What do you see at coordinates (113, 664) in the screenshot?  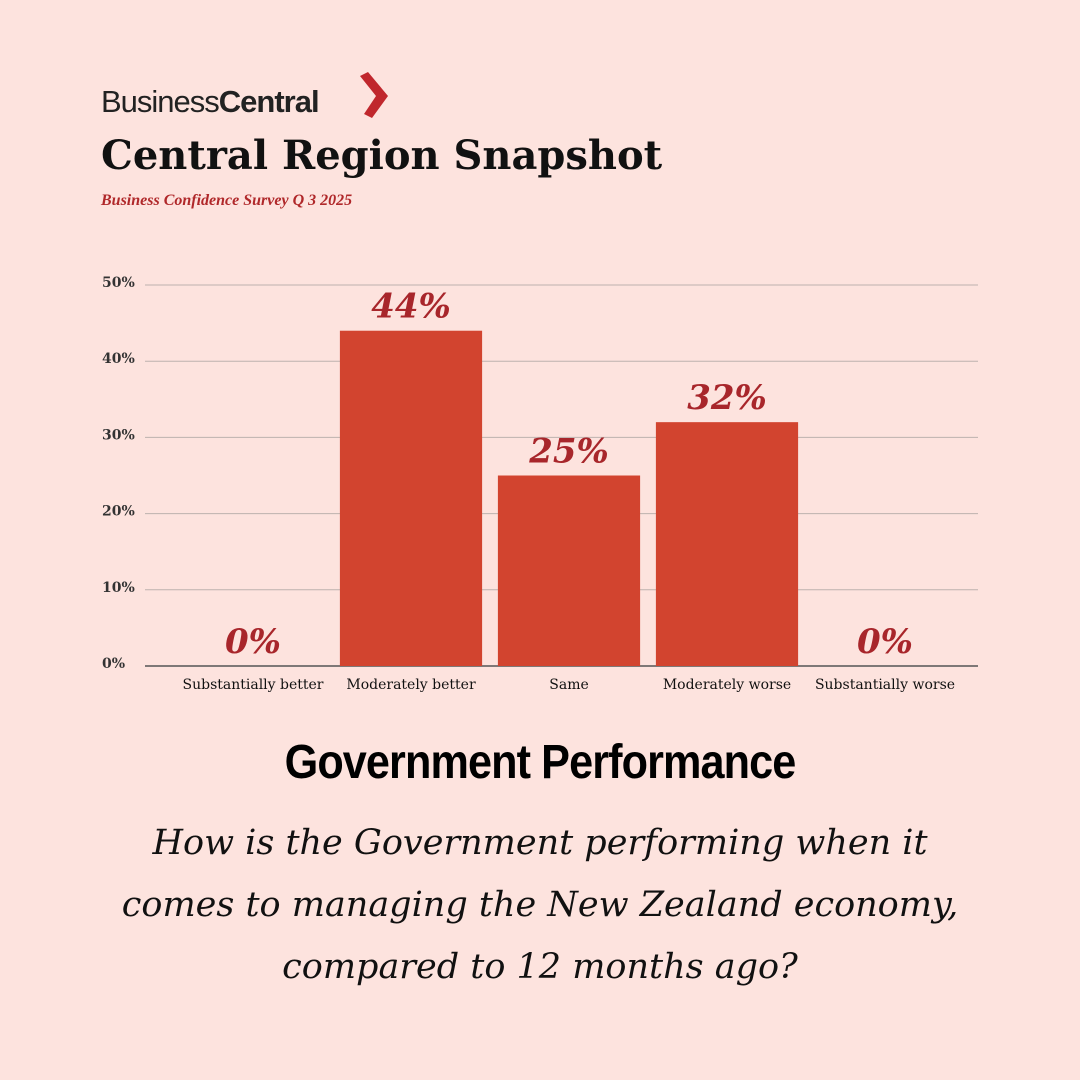 I see `y-tick-label: 0%` at bounding box center [113, 664].